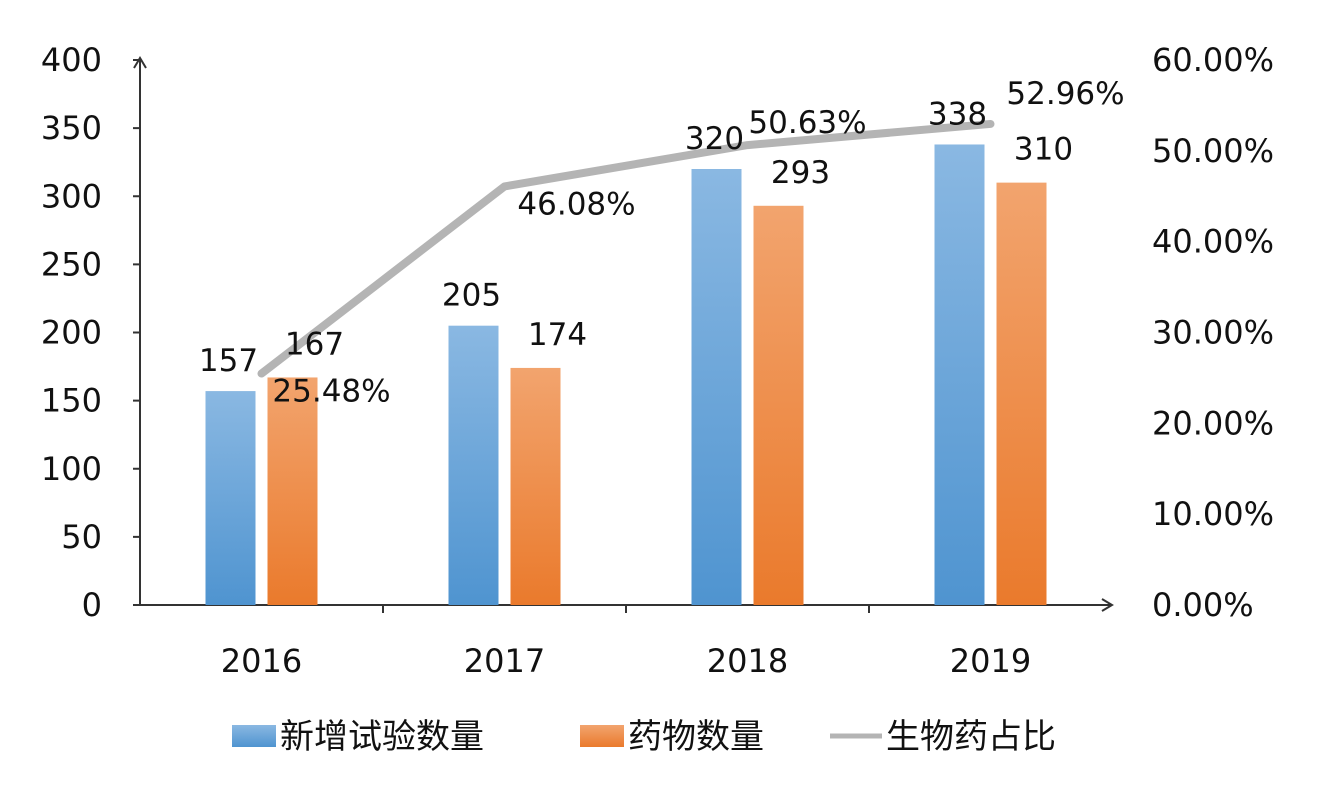 This screenshot has height=800, width=1328. Describe the element at coordinates (807, 123) in the screenshot. I see `line-value-label: 50.63%` at that location.